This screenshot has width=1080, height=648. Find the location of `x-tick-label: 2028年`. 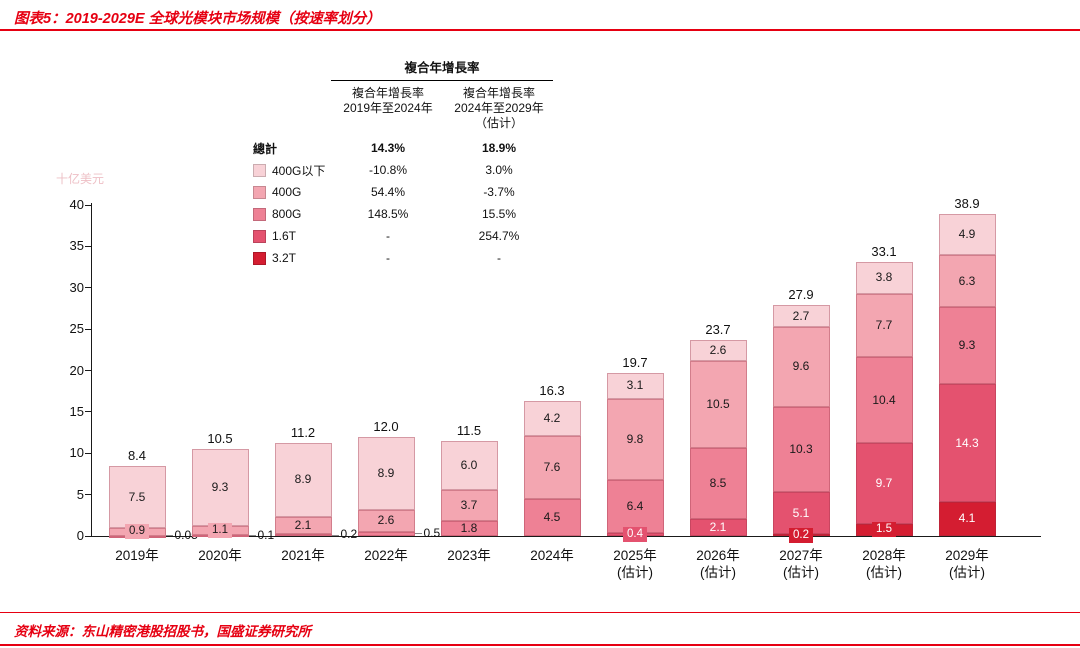

x-tick-label: 2028年 is located at coordinates (884, 555).